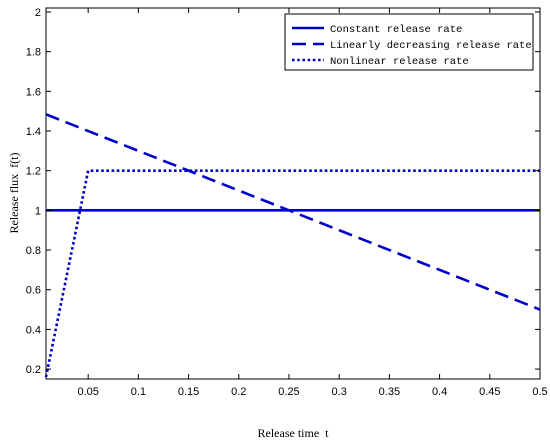 This screenshot has width=550, height=444. Describe the element at coordinates (389, 392) in the screenshot. I see `x-tick-label: 0.35` at that location.